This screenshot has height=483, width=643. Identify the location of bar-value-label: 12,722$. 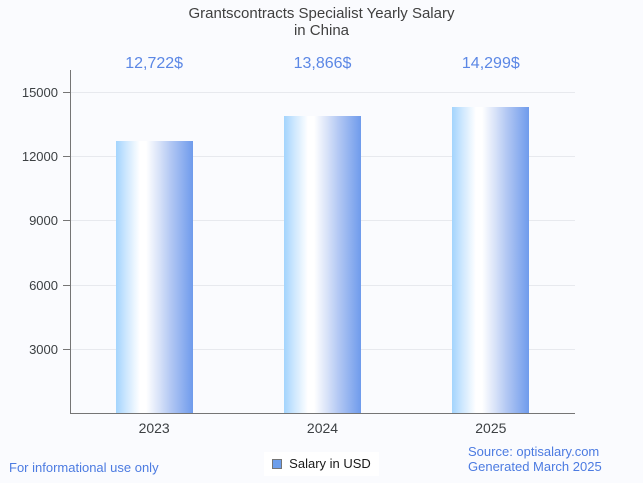
(154, 63).